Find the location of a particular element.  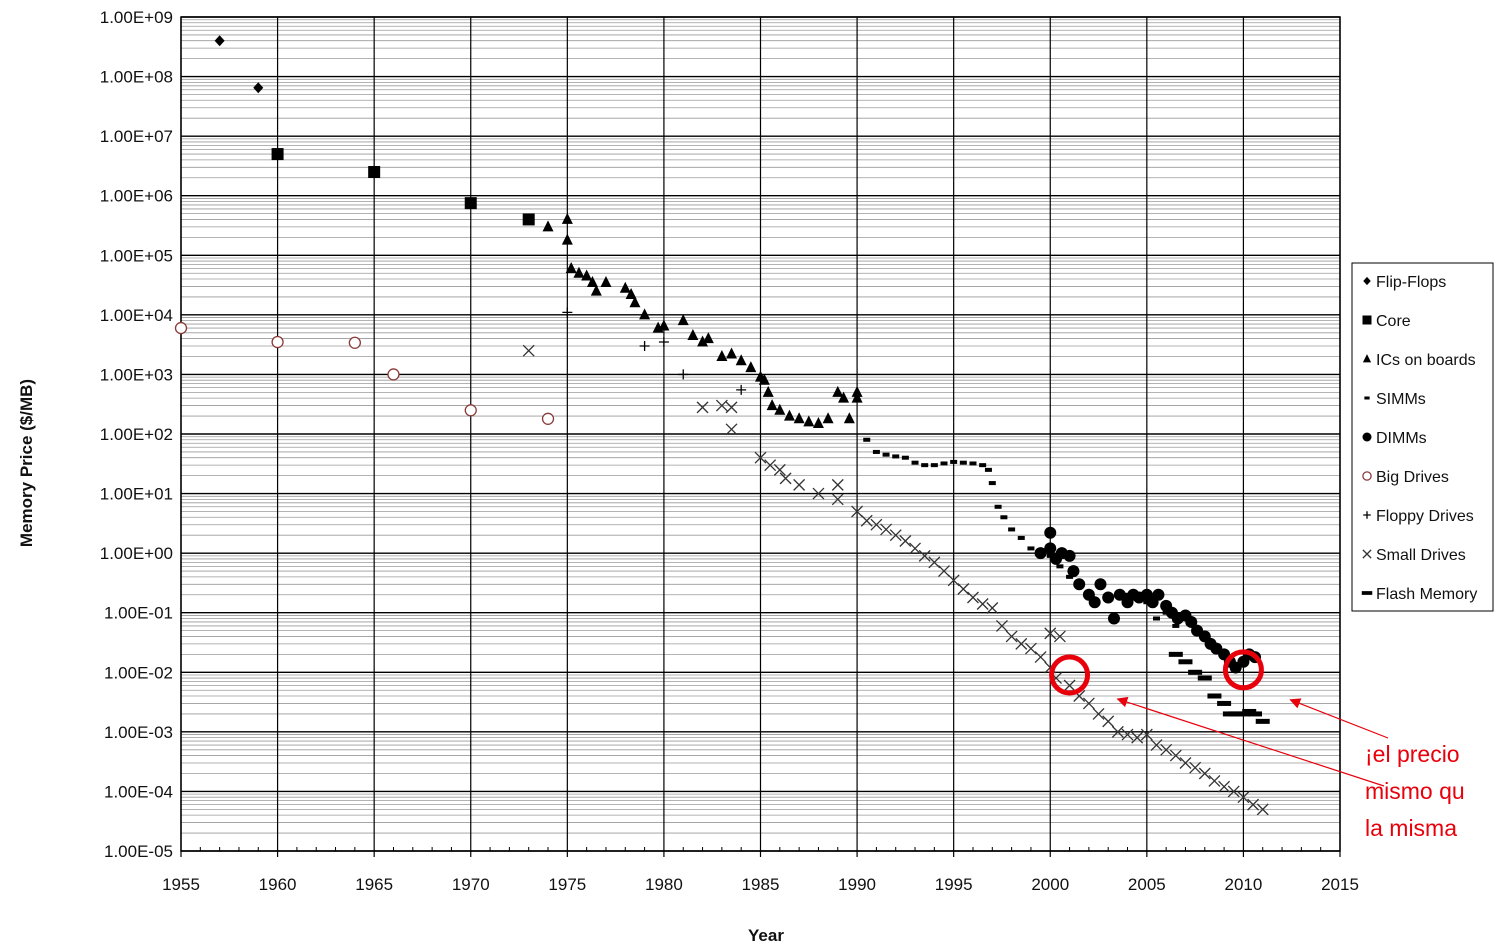

x-tick-label: 1955 is located at coordinates (181, 884).